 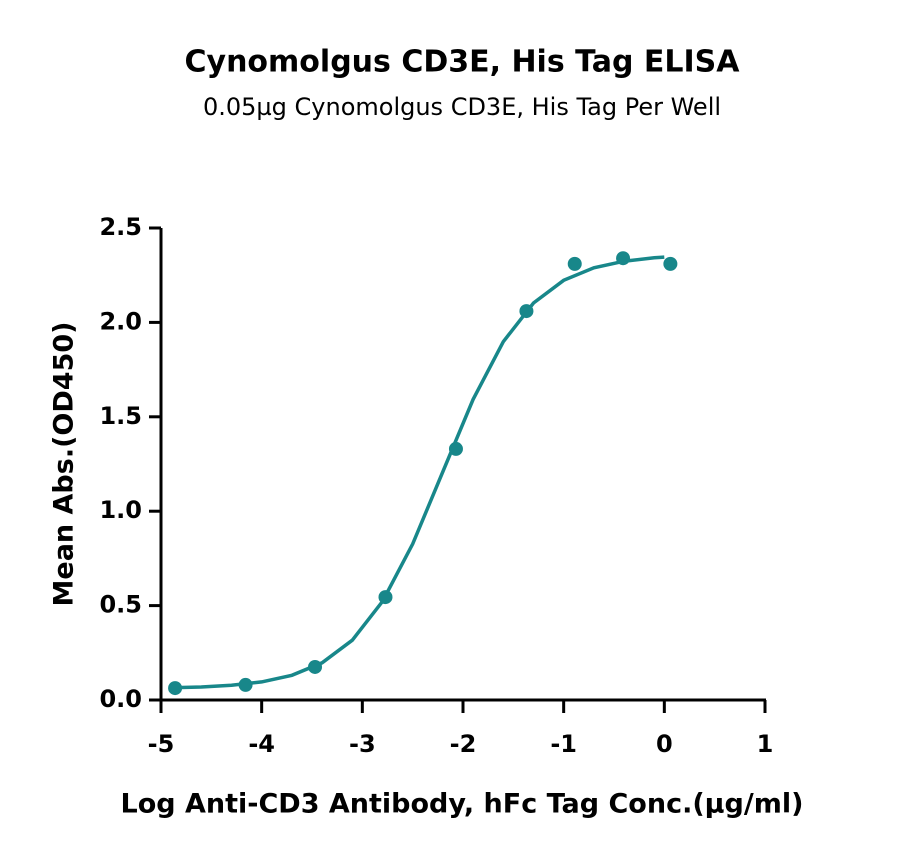 I want to click on y-tick-label: 1.0, so click(x=120, y=510).